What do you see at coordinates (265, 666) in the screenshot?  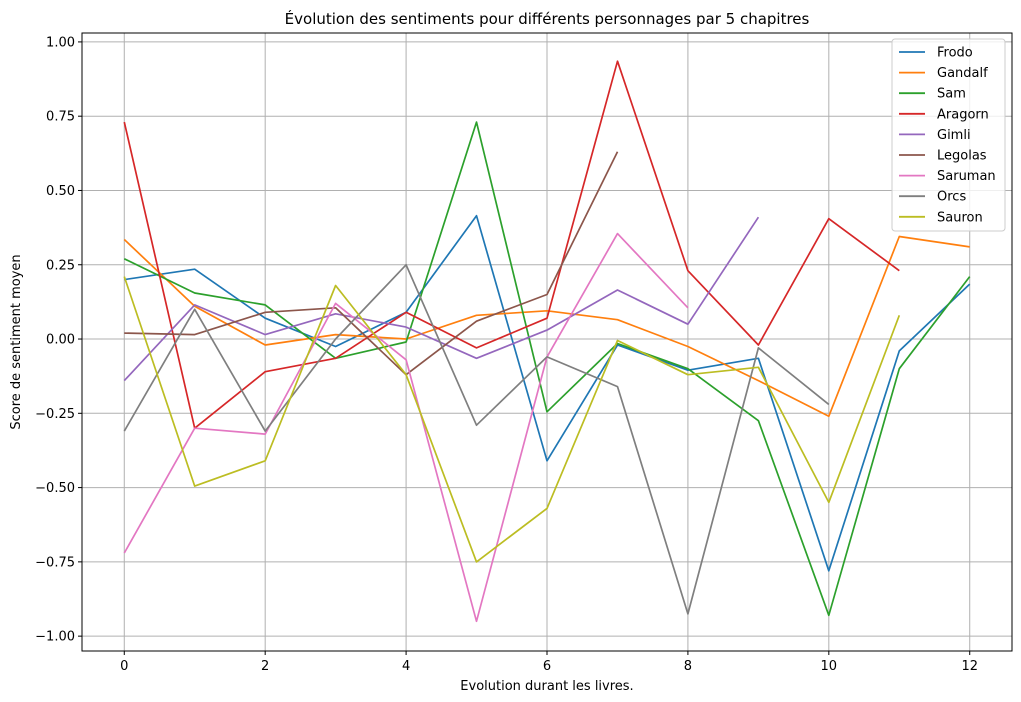 I see `x-tick-label: 2` at bounding box center [265, 666].